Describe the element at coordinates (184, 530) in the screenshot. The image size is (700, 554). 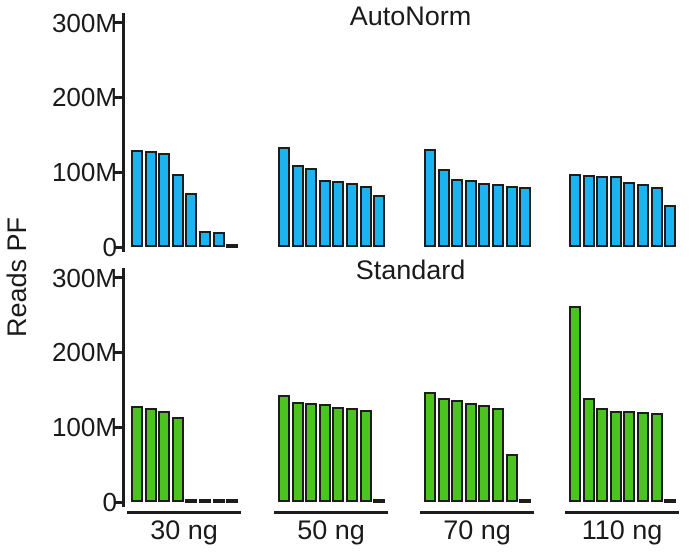
I see `x-category-label: 30 ng` at that location.